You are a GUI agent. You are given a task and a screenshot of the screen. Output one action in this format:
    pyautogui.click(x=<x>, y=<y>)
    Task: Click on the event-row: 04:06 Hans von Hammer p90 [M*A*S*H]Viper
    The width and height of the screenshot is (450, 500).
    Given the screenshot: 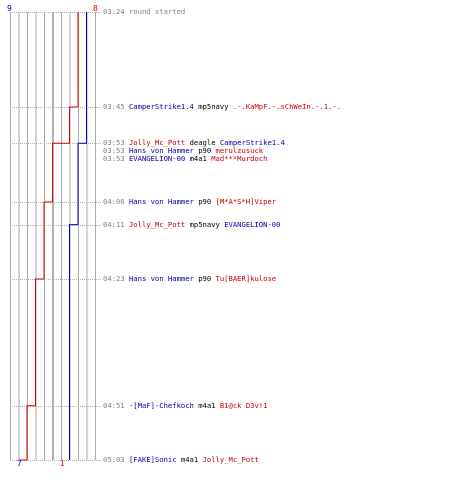 What is the action you would take?
    pyautogui.click(x=189, y=202)
    